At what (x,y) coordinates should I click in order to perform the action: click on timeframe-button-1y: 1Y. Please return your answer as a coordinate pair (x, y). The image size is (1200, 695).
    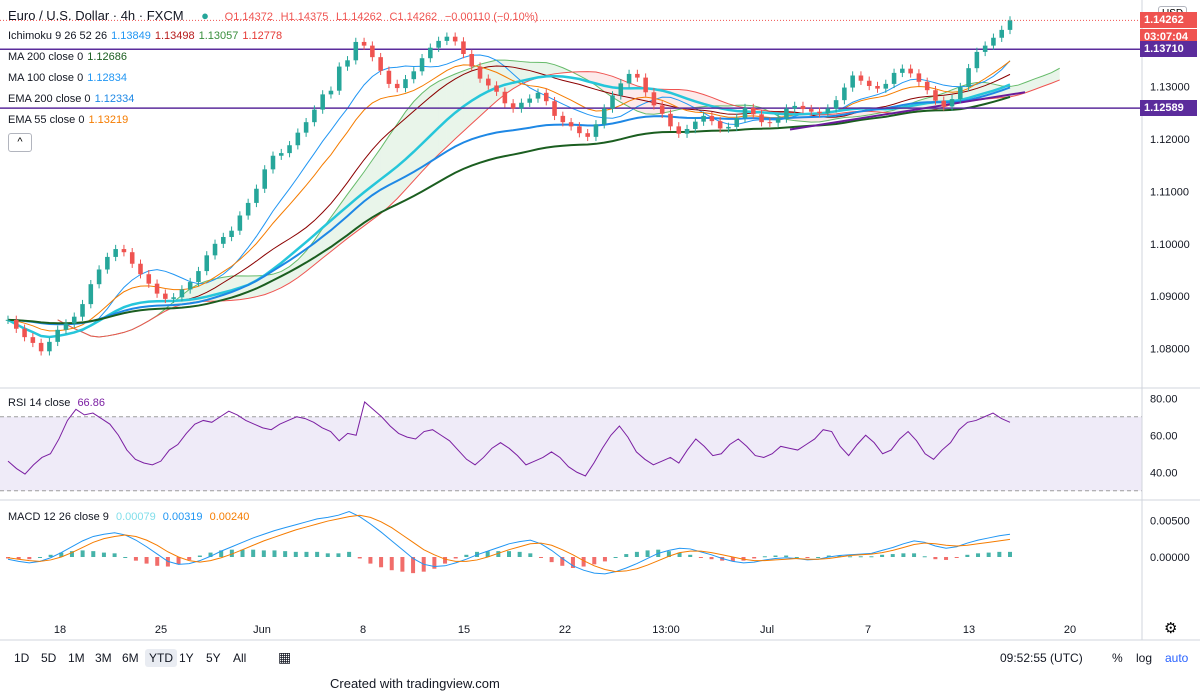
    Looking at the image, I should click on (186, 658).